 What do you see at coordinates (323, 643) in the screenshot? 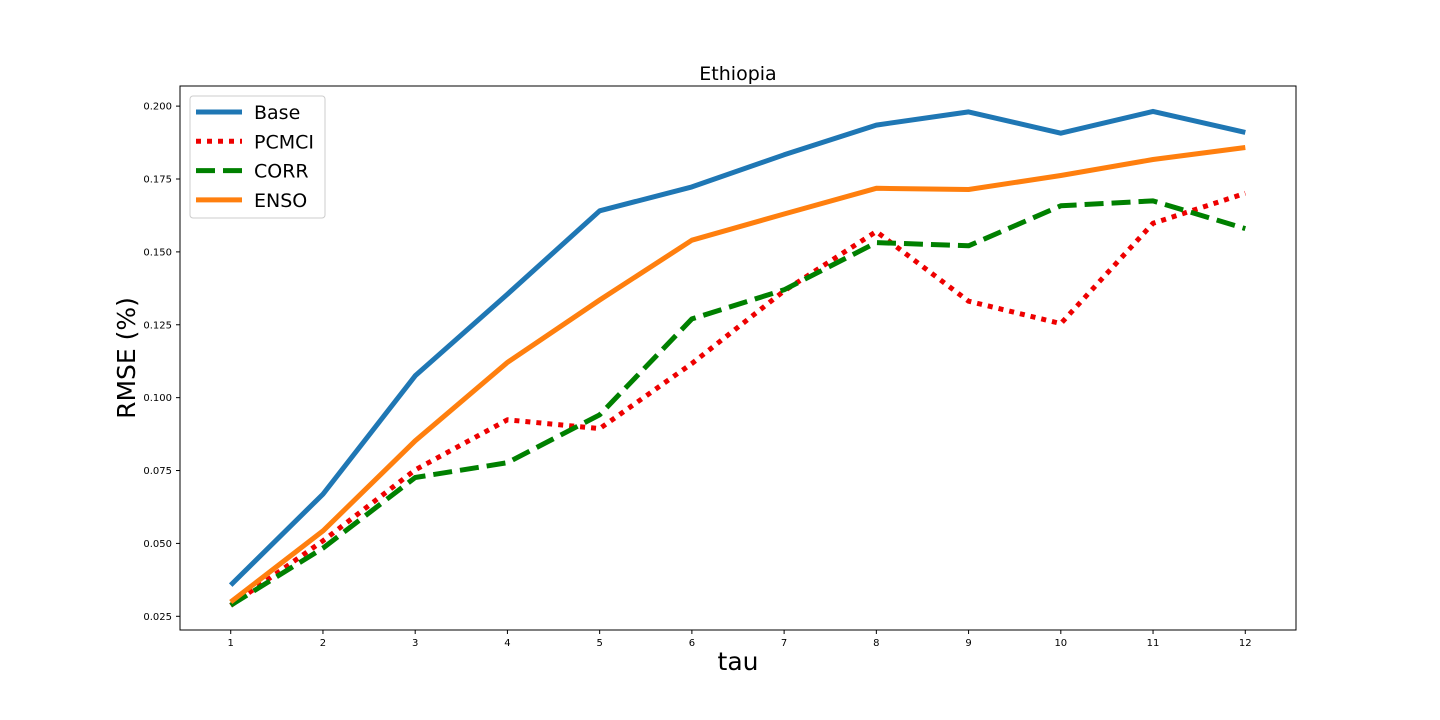
I see `x-tick-label: 2` at bounding box center [323, 643].